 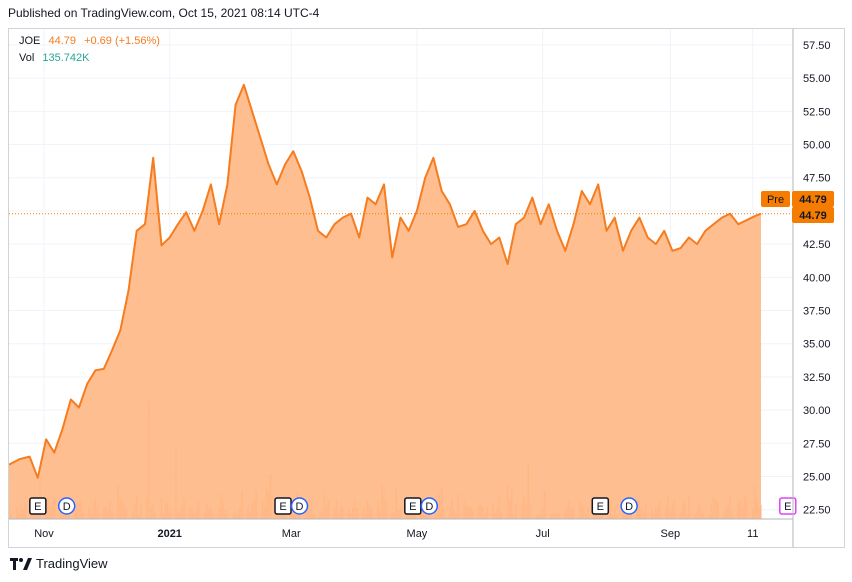 I want to click on legend-line-2: Vol 135.742K, so click(x=54, y=58).